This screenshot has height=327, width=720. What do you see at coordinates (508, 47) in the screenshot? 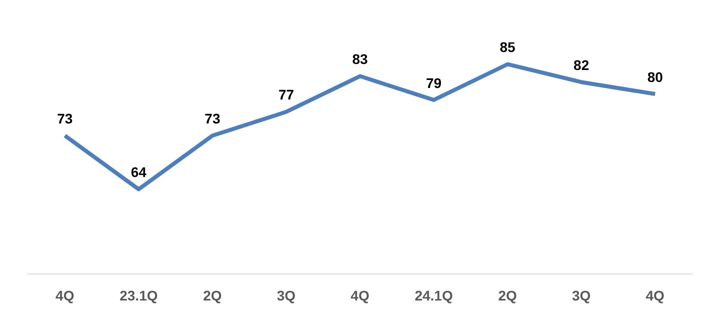
I see `data-label: 85` at bounding box center [508, 47].